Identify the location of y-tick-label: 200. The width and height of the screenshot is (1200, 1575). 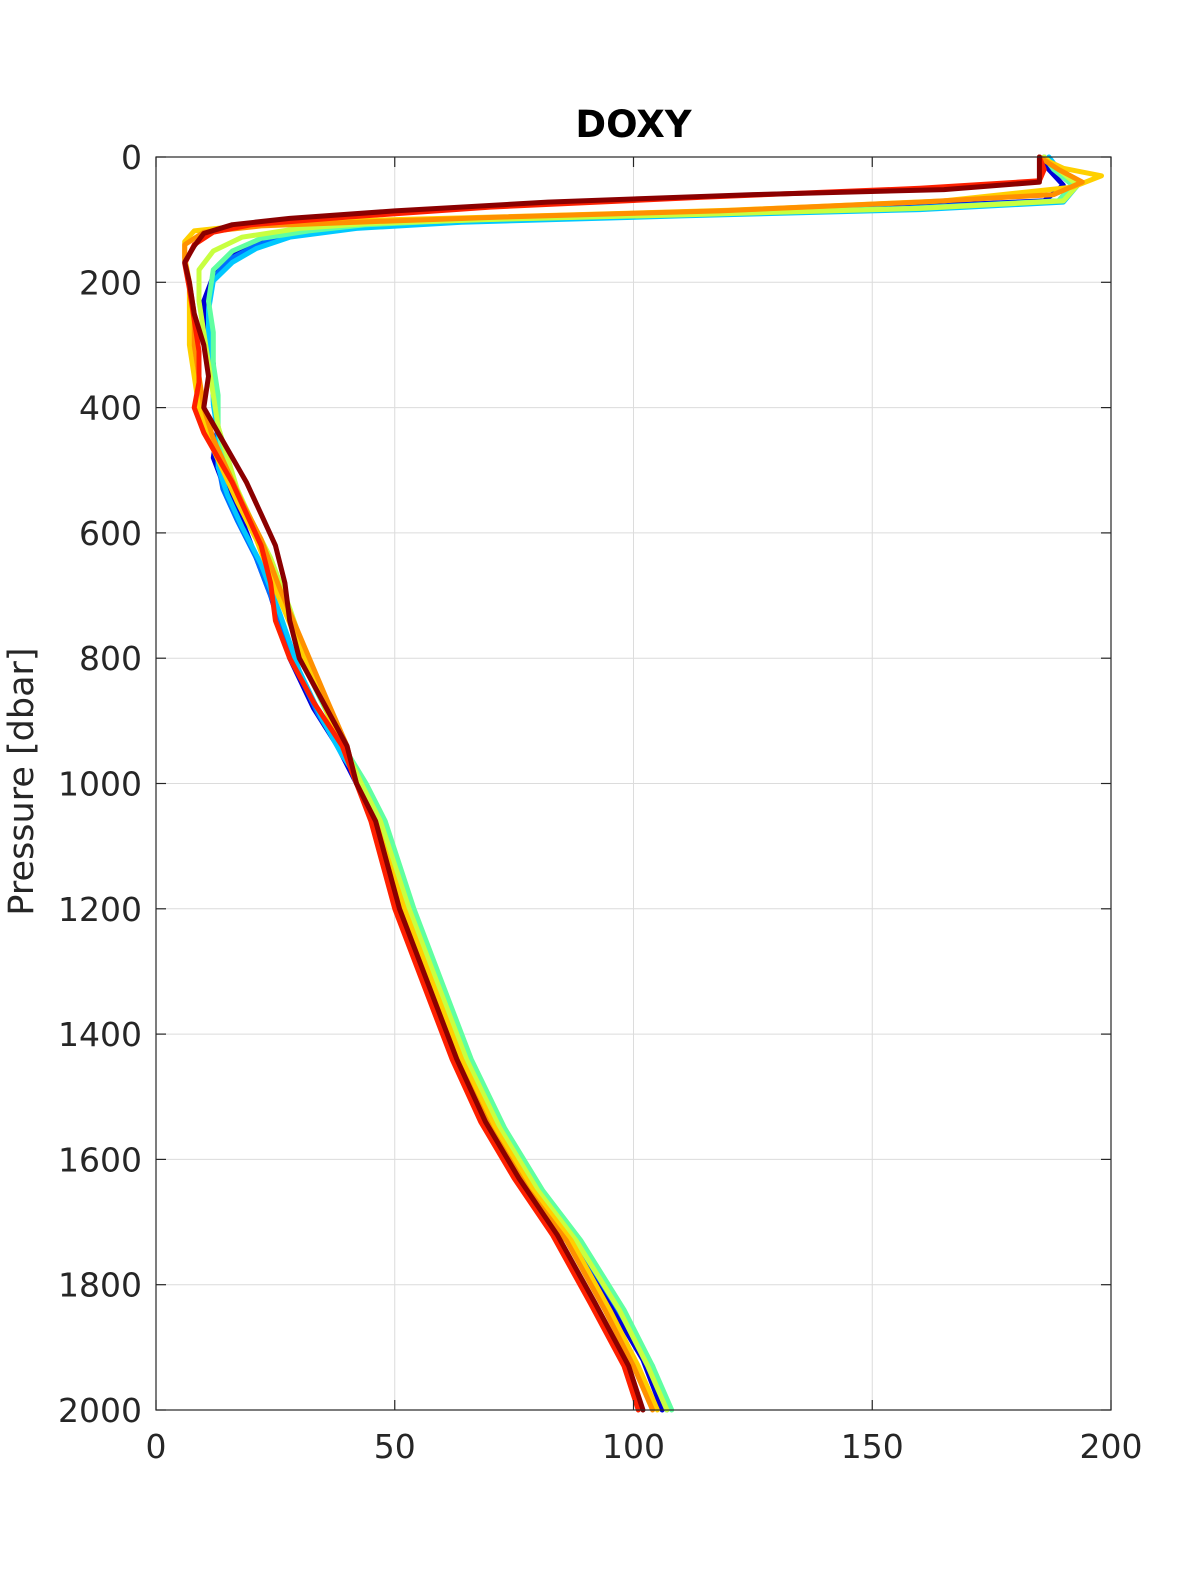
(110, 282).